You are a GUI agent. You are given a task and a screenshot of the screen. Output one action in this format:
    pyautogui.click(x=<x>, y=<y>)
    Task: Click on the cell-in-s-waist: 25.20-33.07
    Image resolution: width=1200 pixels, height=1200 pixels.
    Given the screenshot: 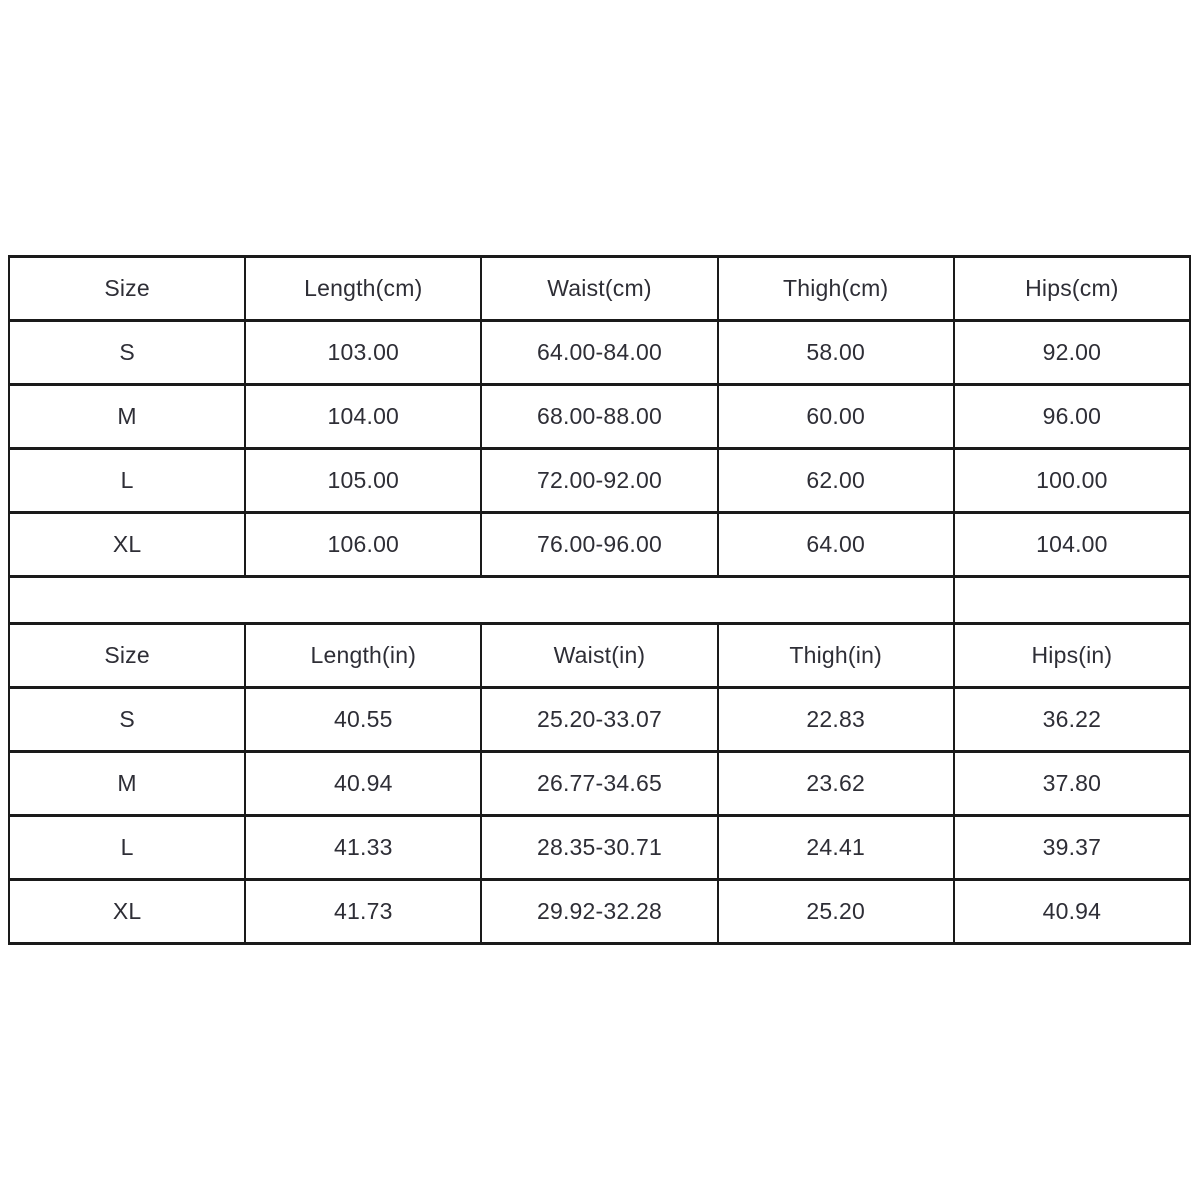 What is the action you would take?
    pyautogui.click(x=599, y=719)
    